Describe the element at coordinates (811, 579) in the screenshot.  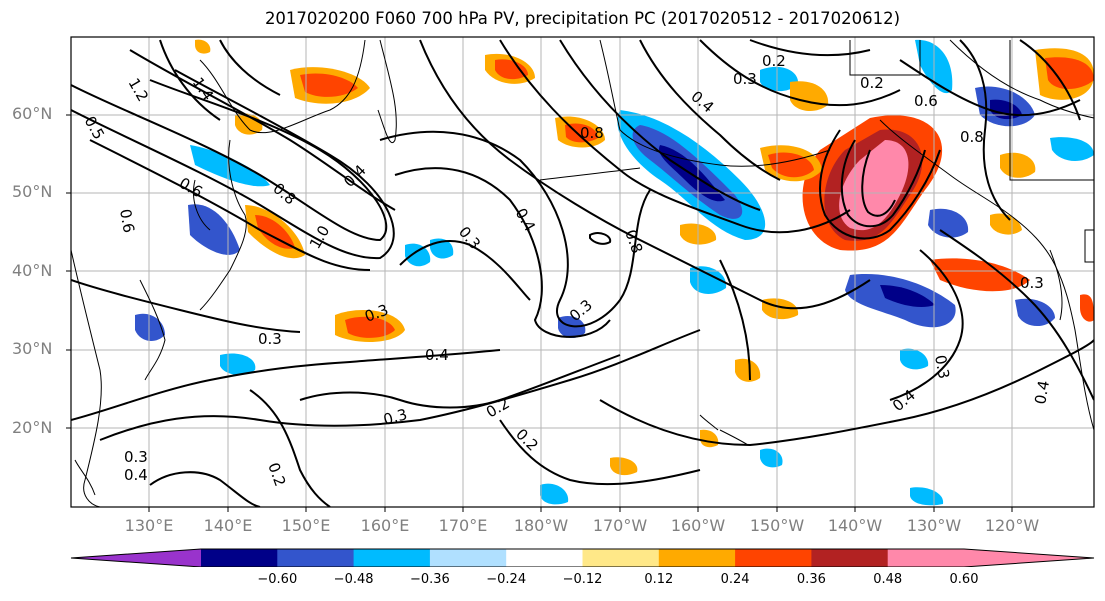
I see `colorbar-tick-label: 0.36` at that location.